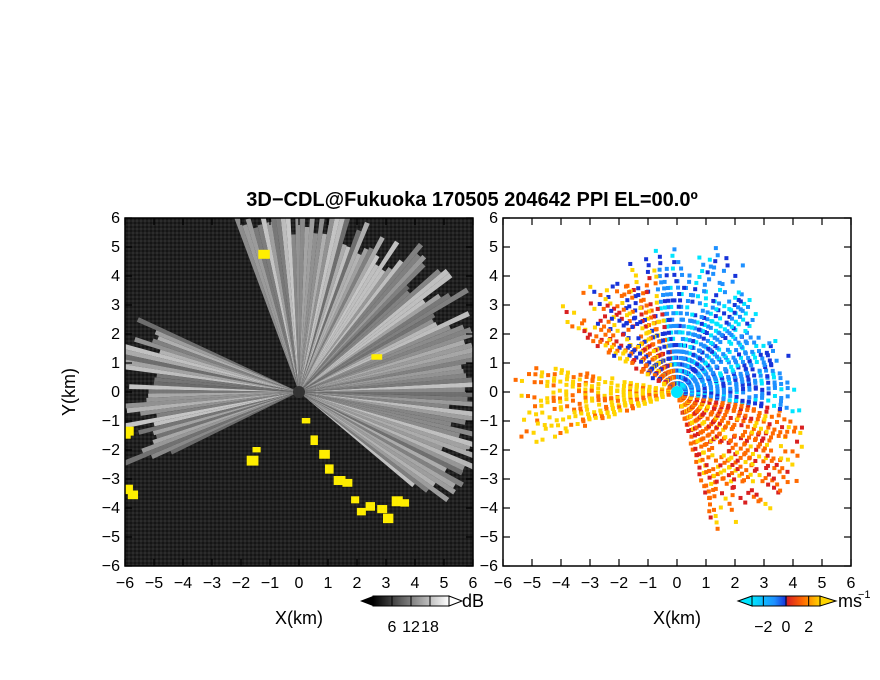 The image size is (880, 680). What do you see at coordinates (115, 392) in the screenshot?
I see `y-tick-label: 0` at bounding box center [115, 392].